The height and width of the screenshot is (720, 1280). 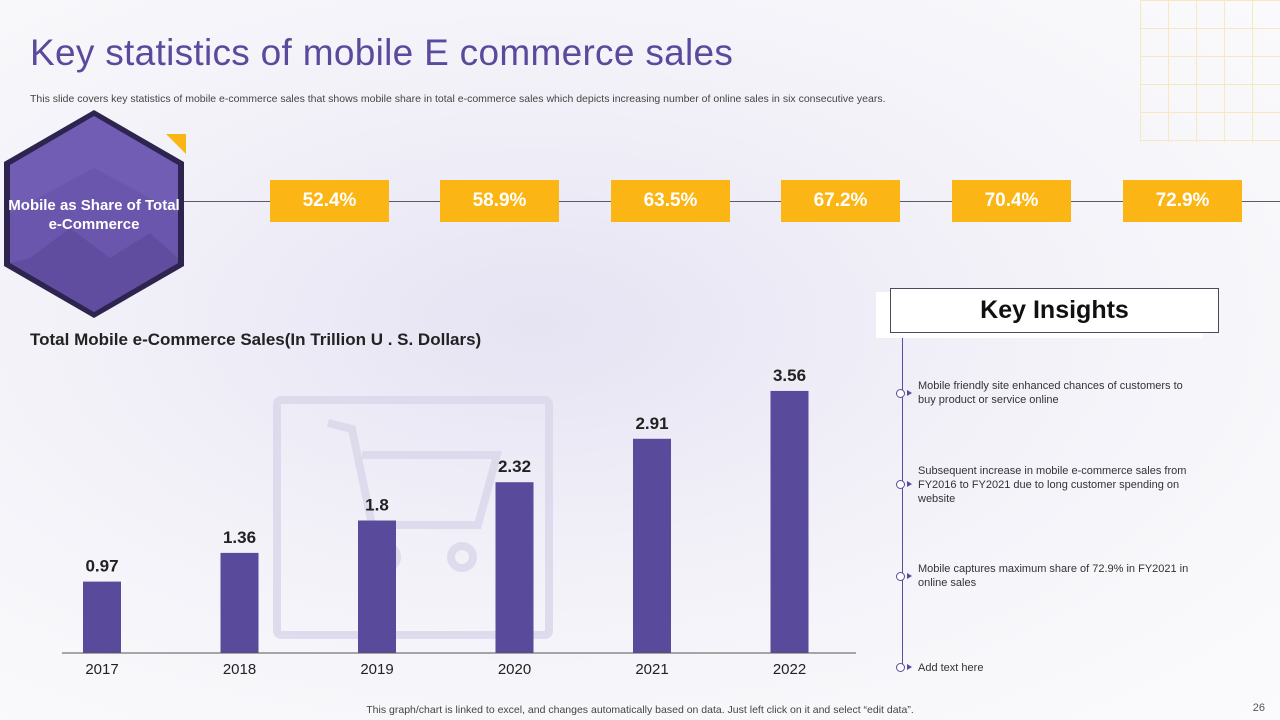 What do you see at coordinates (239, 669) in the screenshot?
I see `x-tick-2018: 2018` at bounding box center [239, 669].